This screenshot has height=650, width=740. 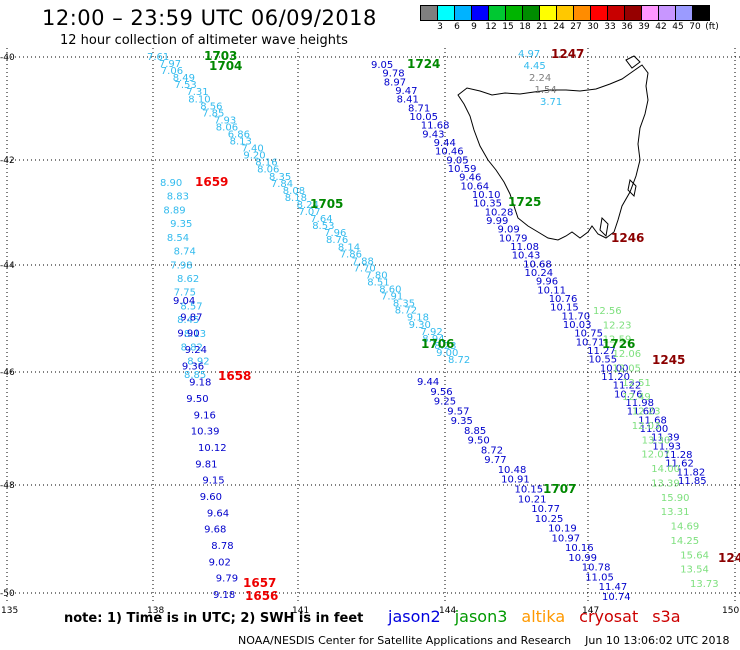 I want to click on wave-height-value: 12.05, so click(x=626, y=369).